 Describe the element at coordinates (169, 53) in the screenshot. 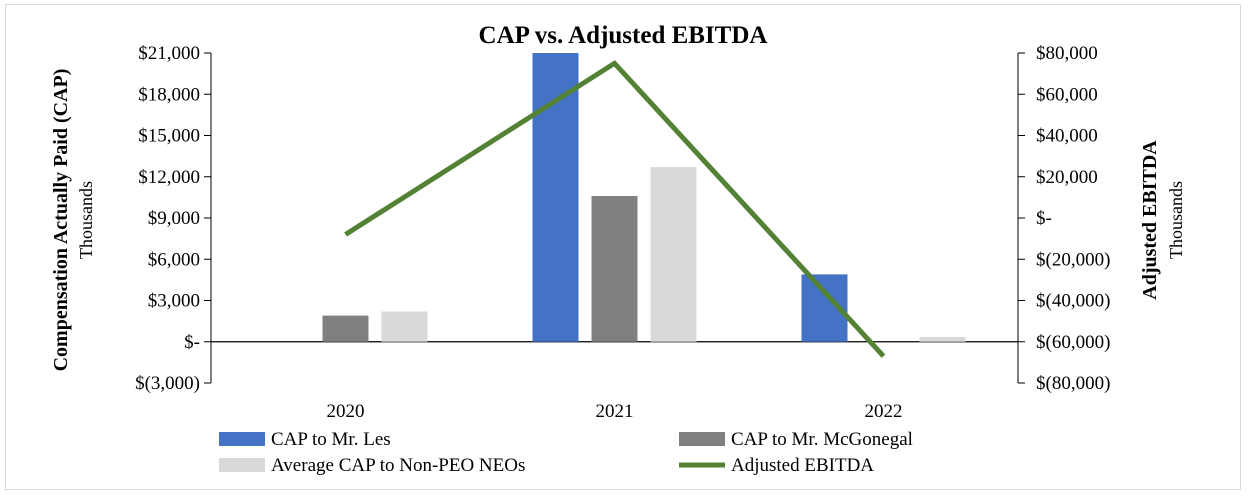

I see `left-tick-label: $21,000` at that location.